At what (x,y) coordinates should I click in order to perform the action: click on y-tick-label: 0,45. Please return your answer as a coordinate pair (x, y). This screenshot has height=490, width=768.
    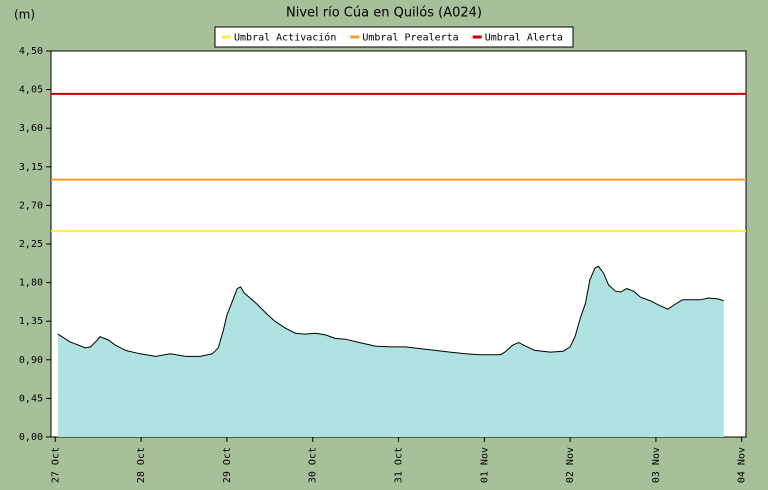
    Looking at the image, I should click on (31, 398).